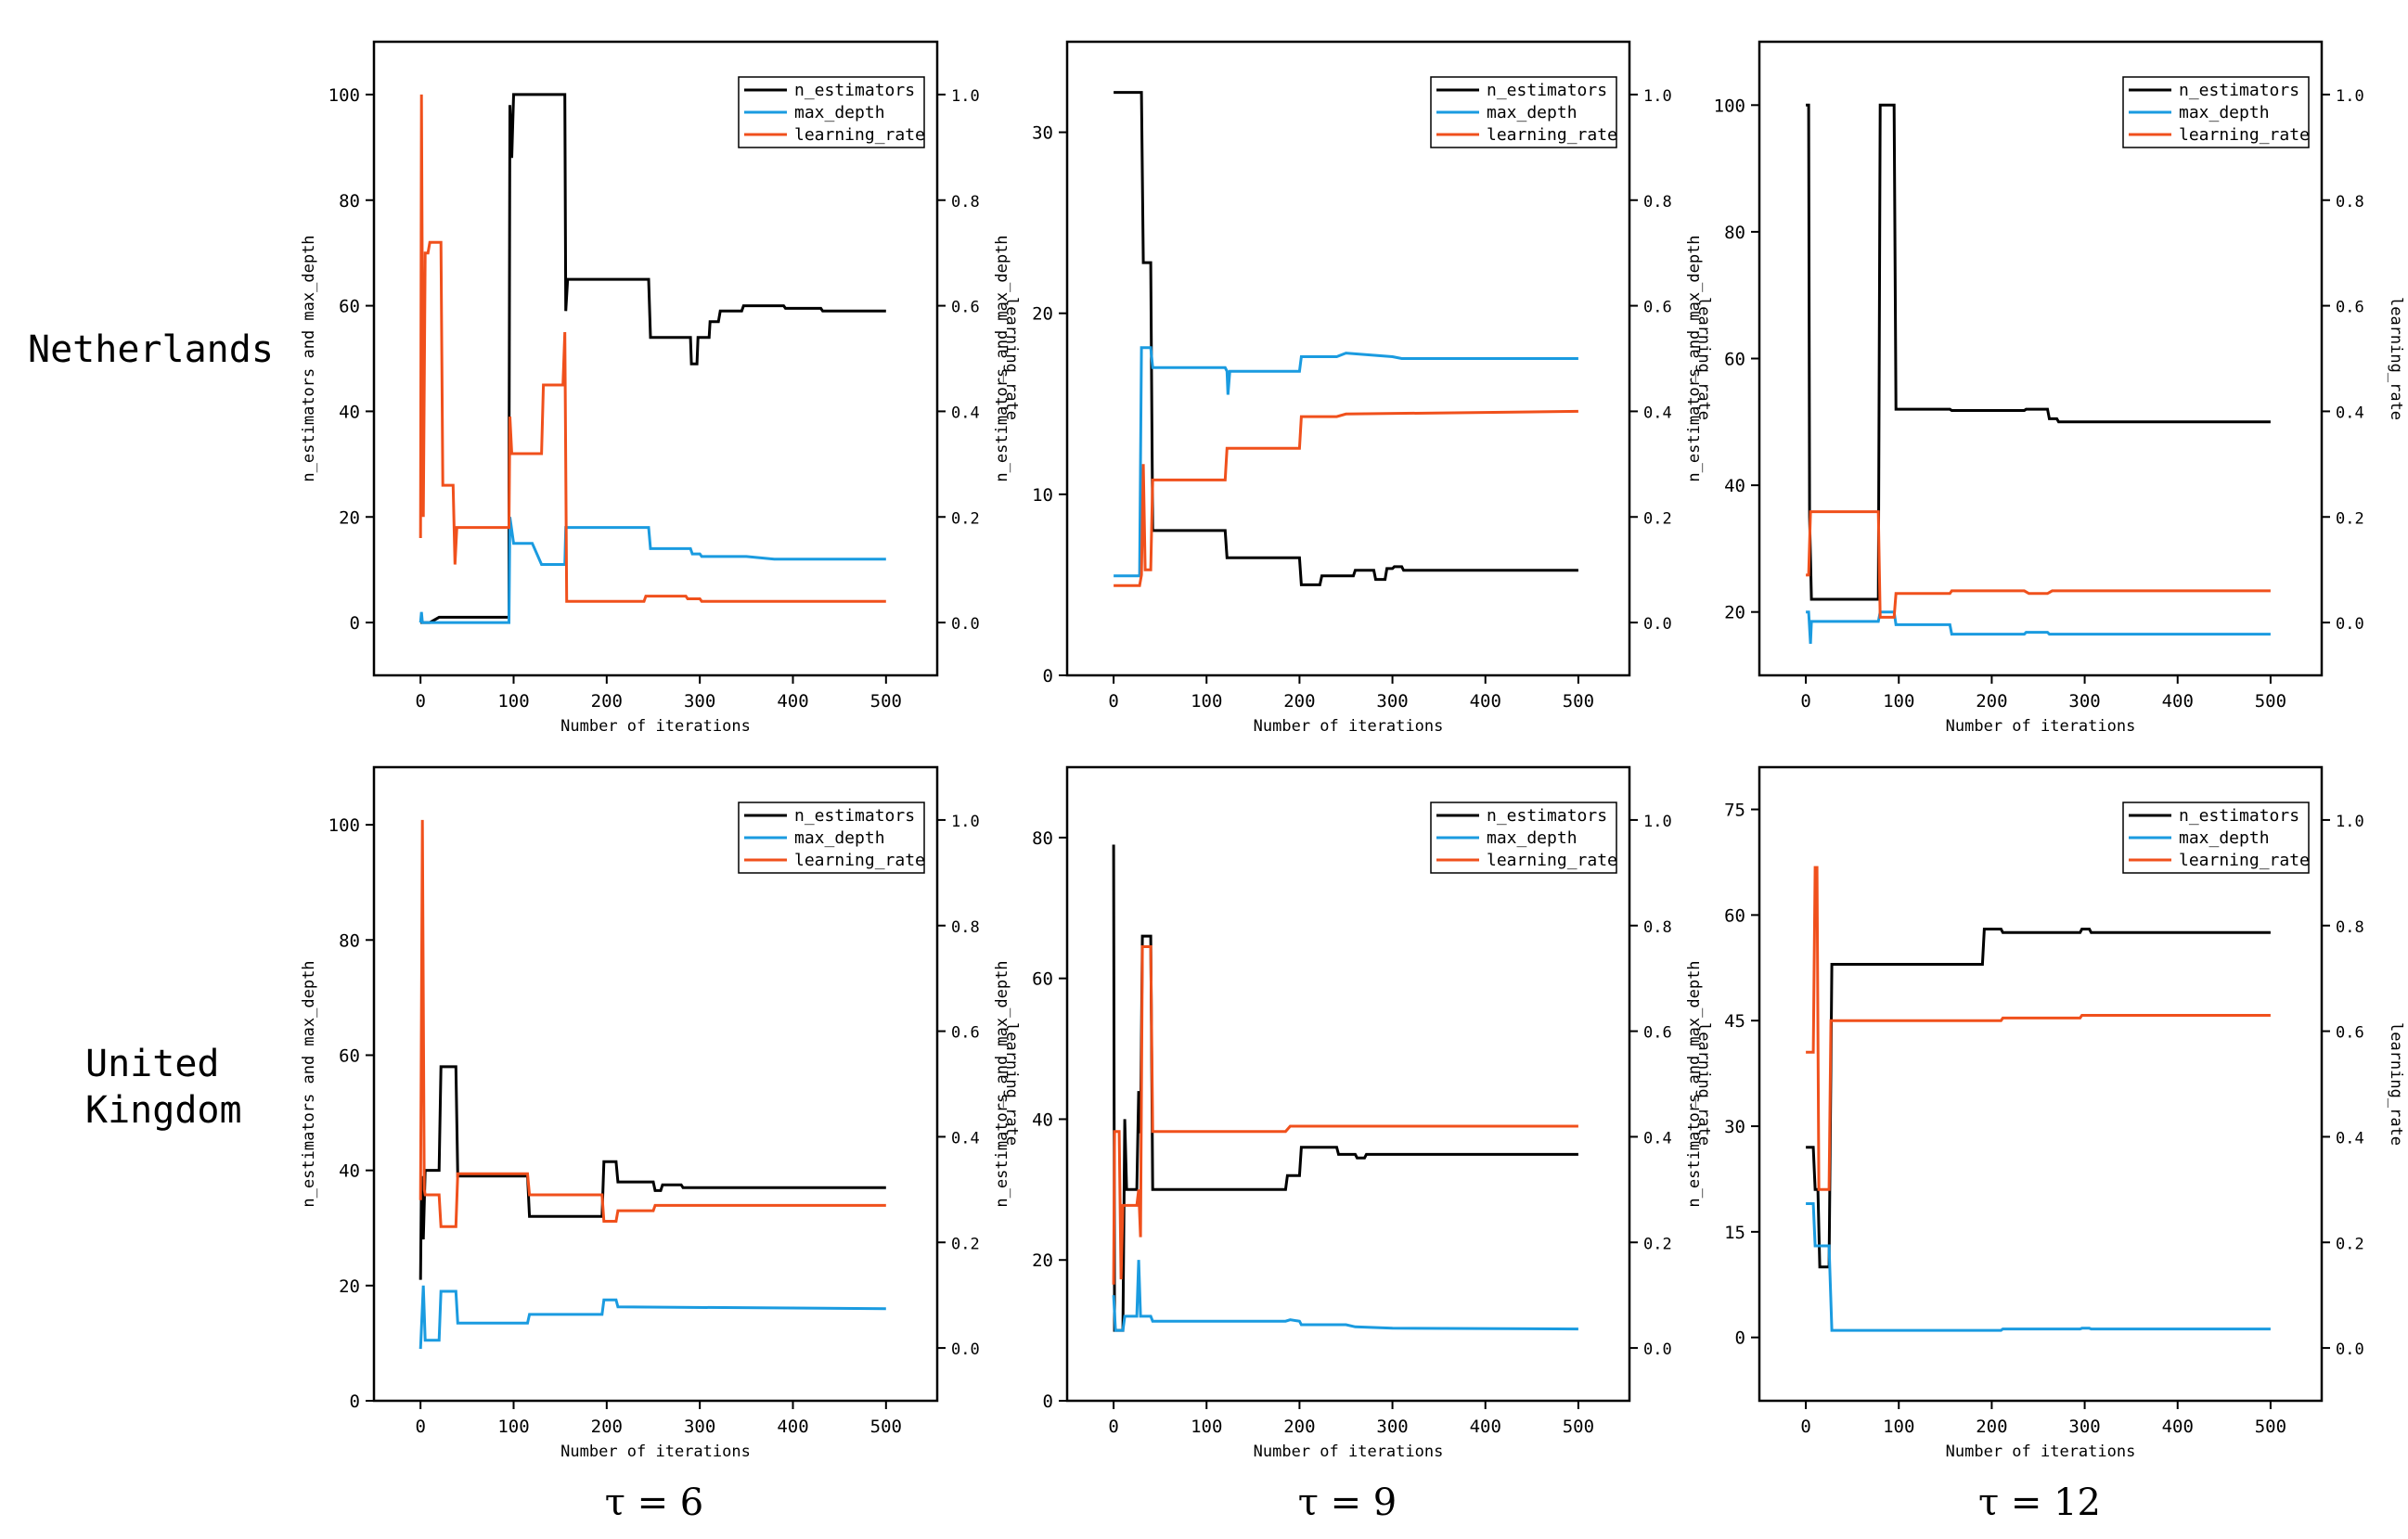  I want to click on legend: n_estimators max_depth learning_rate, so click(2216, 112).